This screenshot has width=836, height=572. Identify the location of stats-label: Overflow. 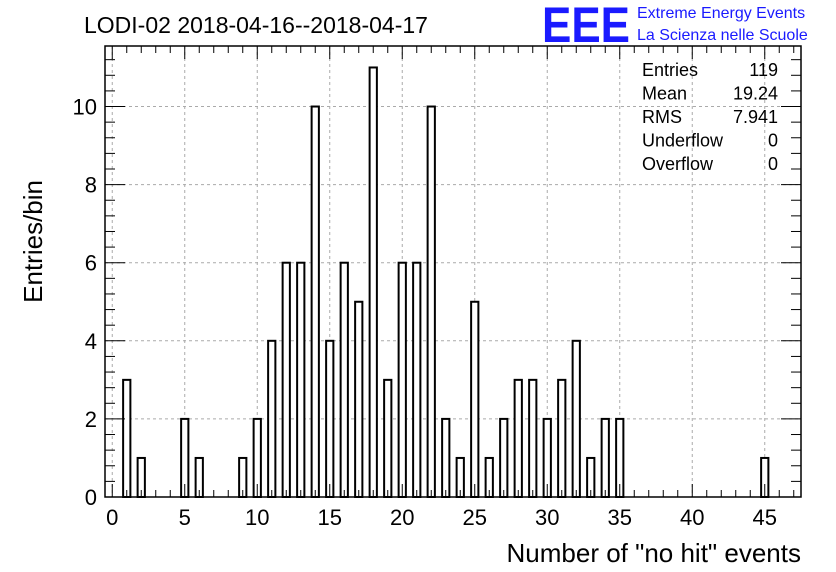
(678, 164).